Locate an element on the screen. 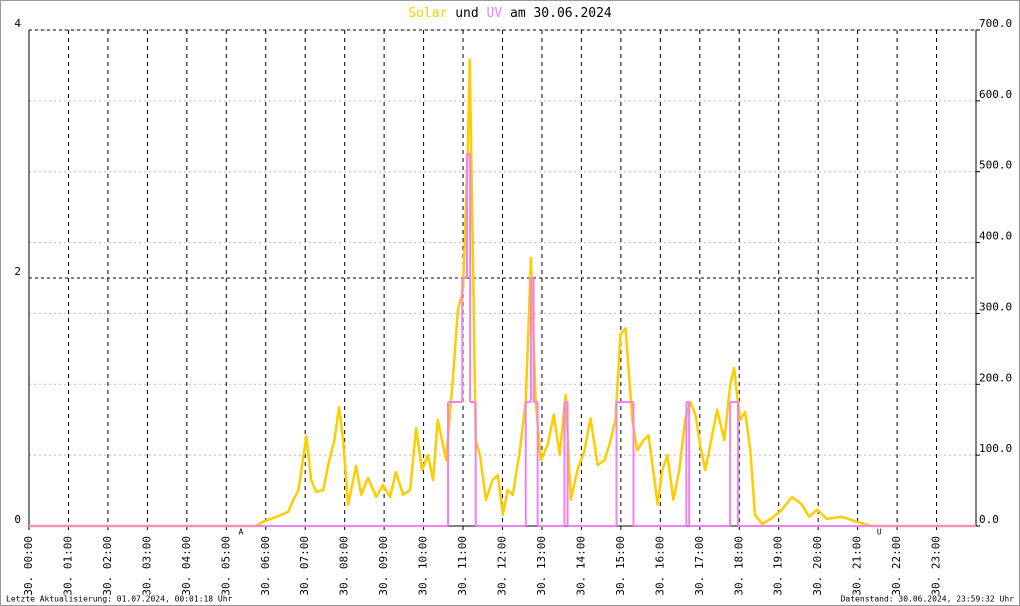 The height and width of the screenshot is (606, 1020). x-tick-label: 30. 17:00 is located at coordinates (699, 566).